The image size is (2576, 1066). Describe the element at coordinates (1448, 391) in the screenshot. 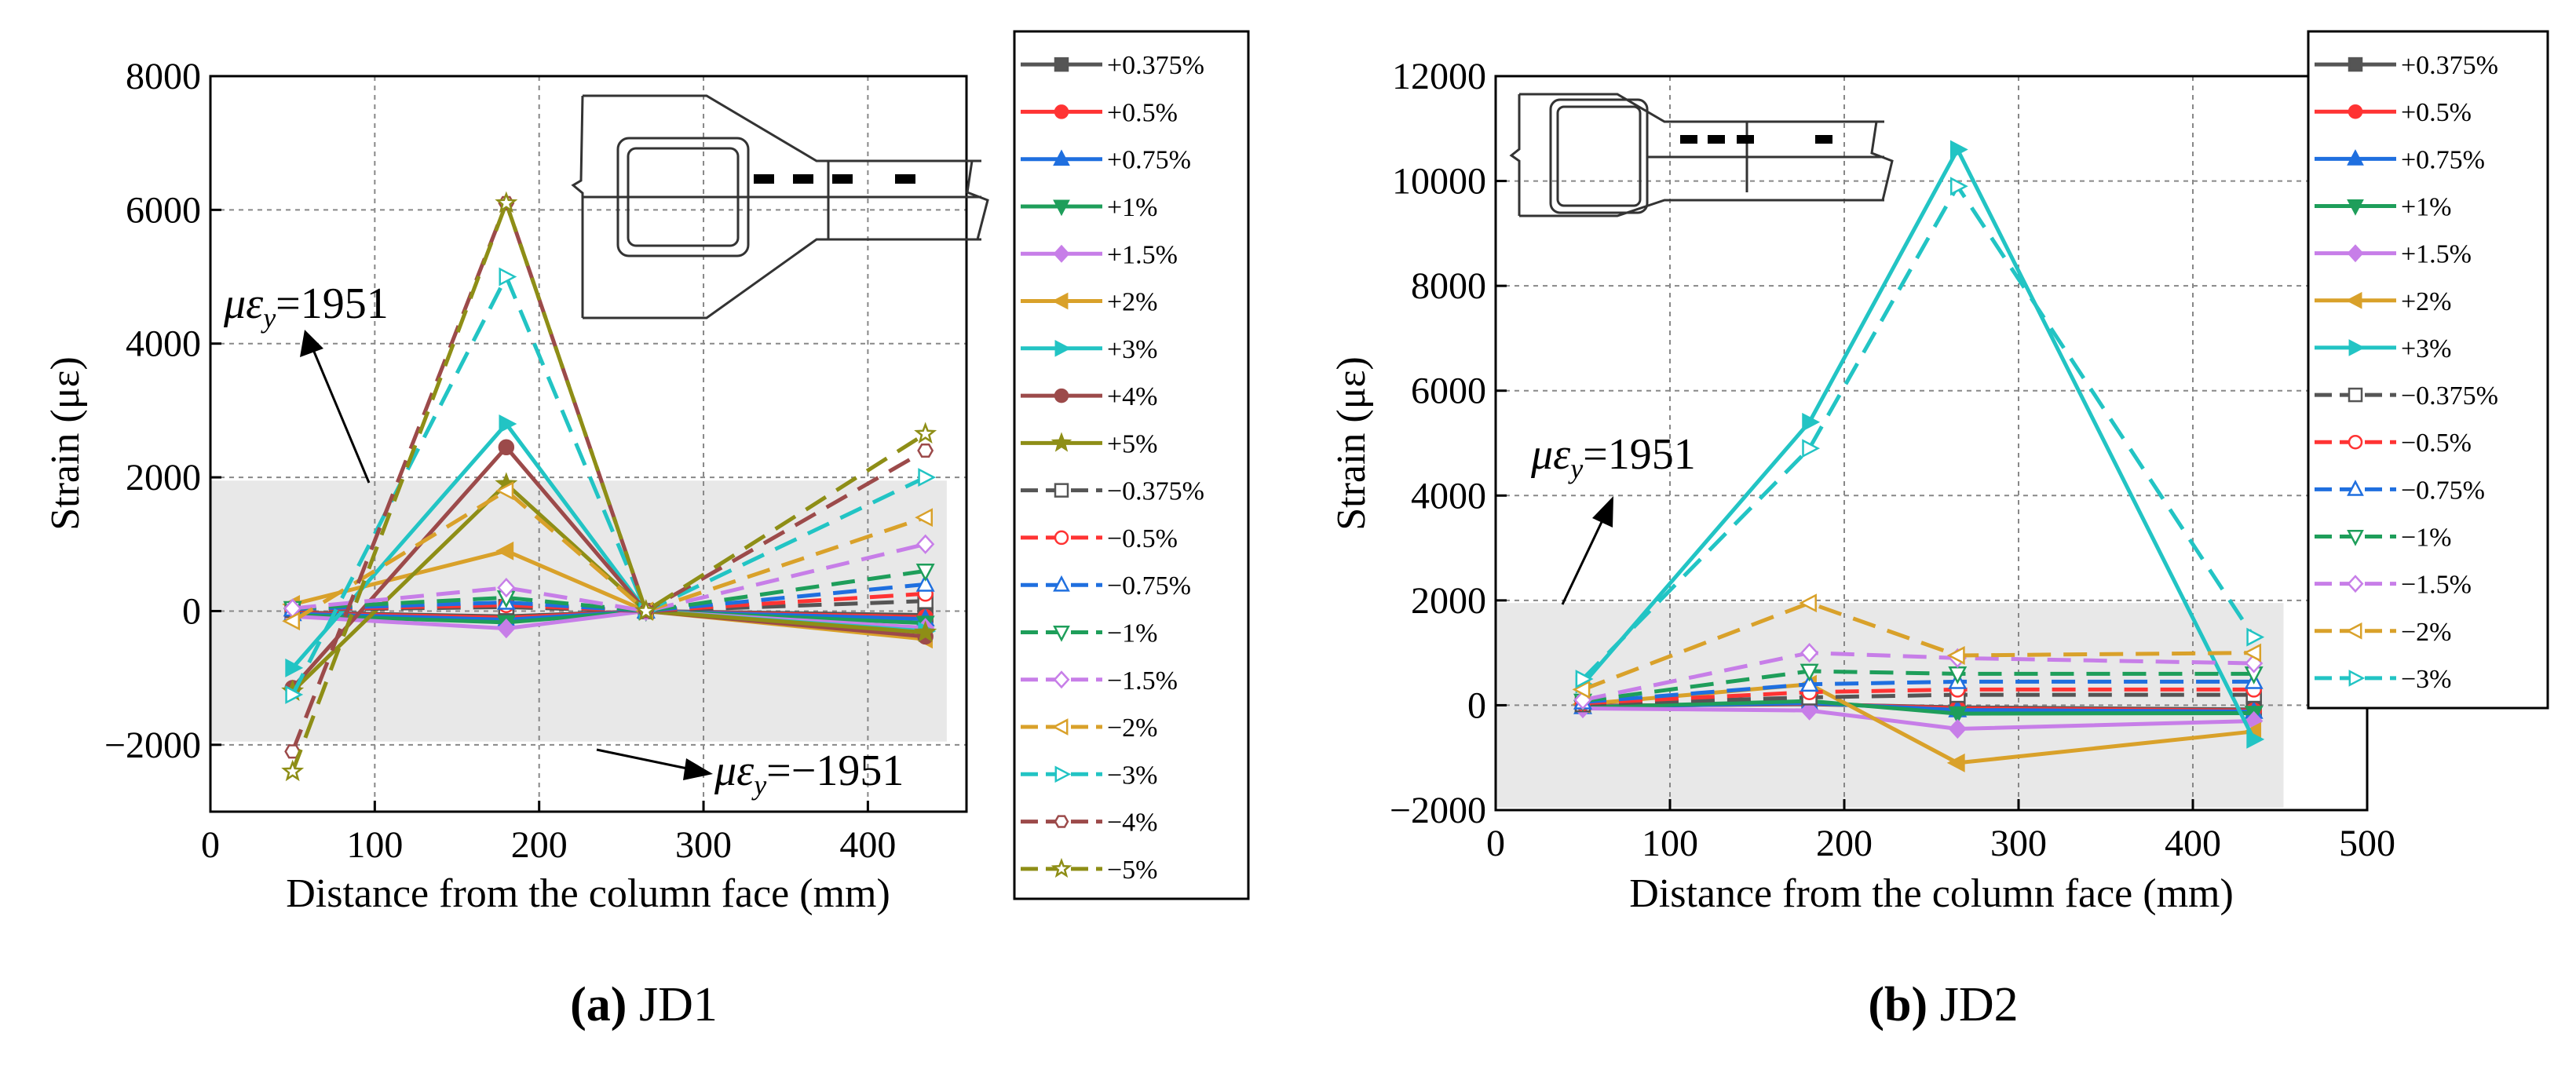

I see `y-tick-label: 6000` at that location.